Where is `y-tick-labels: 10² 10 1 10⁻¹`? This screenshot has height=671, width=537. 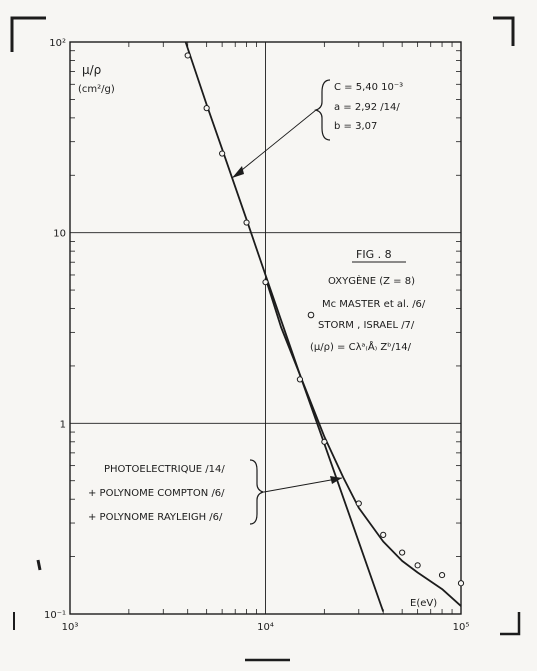 y-tick-labels: 10² 10 1 10⁻¹ is located at coordinates (55, 329).